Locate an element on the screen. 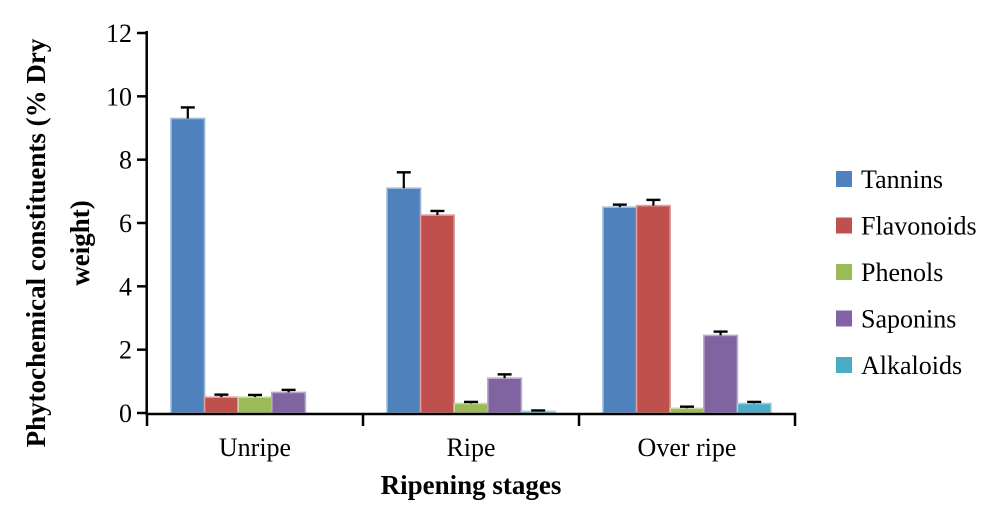  y-tick-label: 12 is located at coordinates (119, 33).